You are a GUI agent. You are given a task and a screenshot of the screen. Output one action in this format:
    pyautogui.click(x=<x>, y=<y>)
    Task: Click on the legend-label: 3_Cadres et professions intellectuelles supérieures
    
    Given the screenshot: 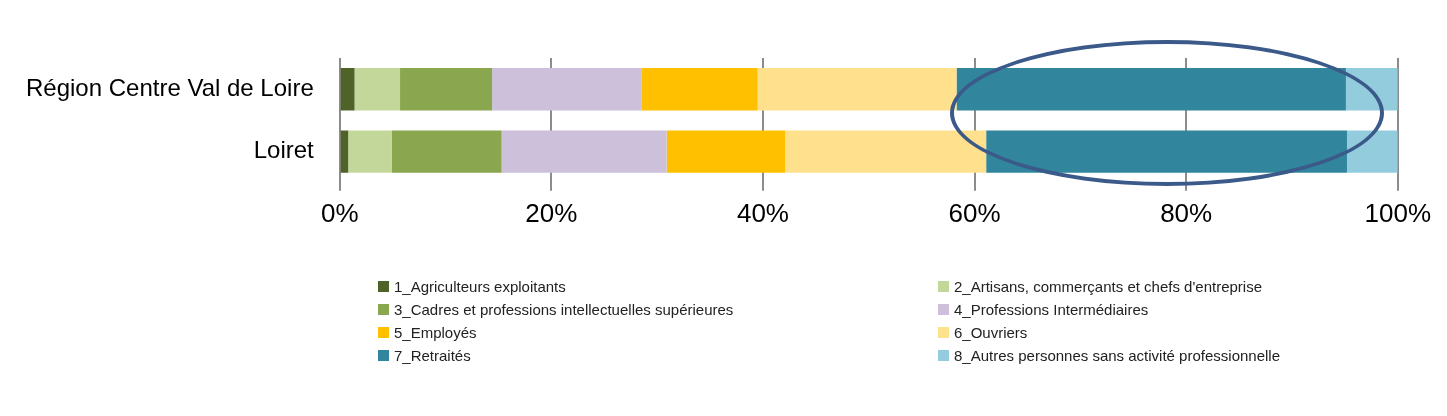 What is the action you would take?
    pyautogui.click(x=564, y=309)
    